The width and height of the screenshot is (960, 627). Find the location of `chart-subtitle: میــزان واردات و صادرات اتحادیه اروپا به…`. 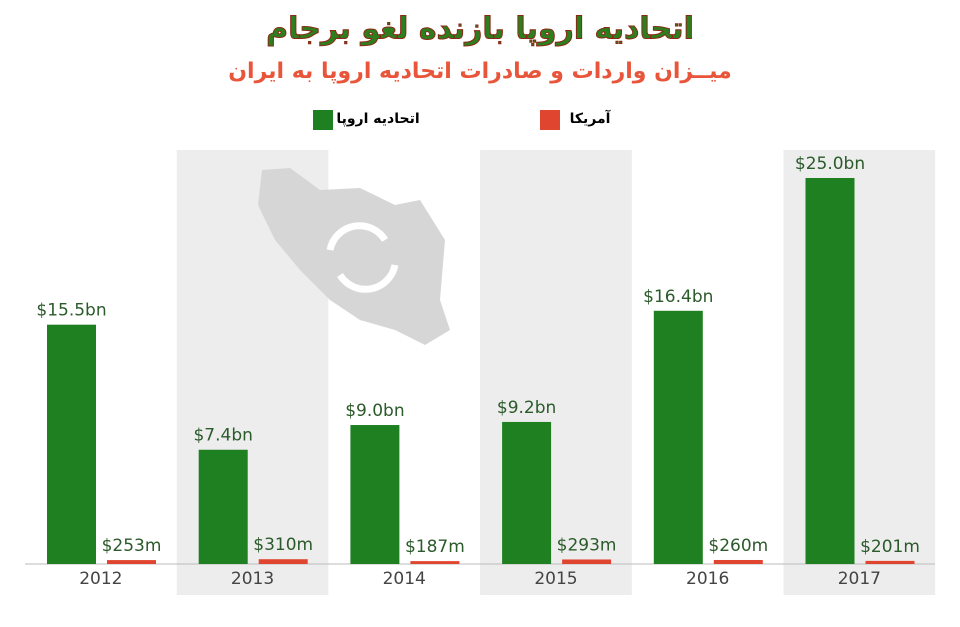

chart-subtitle: میــزان واردات و صادرات اتحادیه اروپا به… is located at coordinates (480, 71).